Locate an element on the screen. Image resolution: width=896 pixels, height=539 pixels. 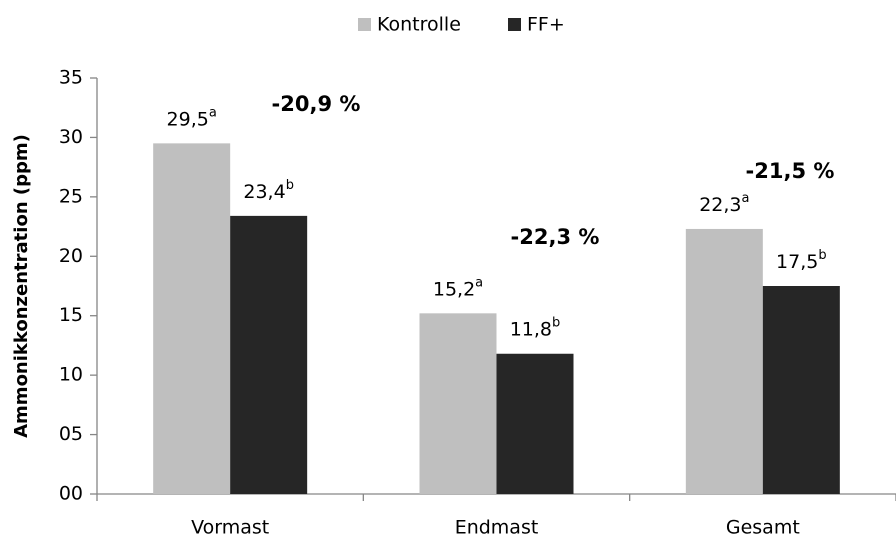
legend-label: Kontrolle is located at coordinates (419, 25).